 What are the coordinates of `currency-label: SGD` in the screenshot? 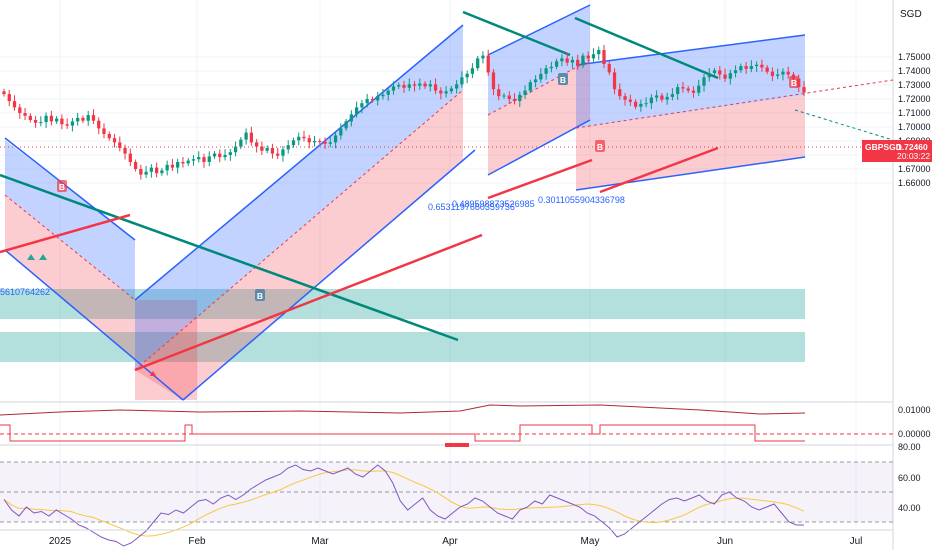 It's located at (911, 14).